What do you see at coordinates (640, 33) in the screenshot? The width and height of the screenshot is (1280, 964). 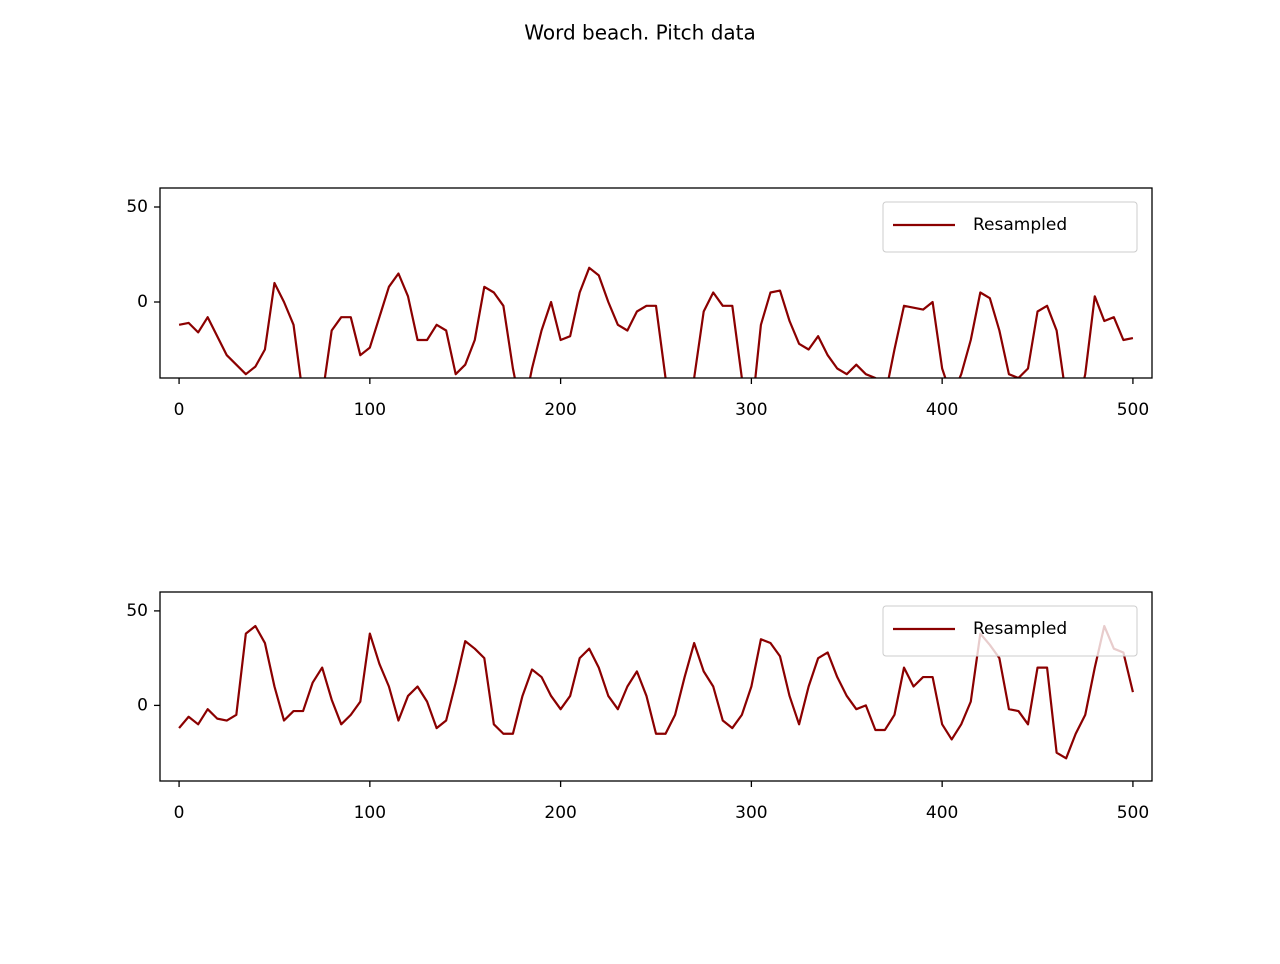 I see `figure-title: Word beach. Pitch data` at bounding box center [640, 33].